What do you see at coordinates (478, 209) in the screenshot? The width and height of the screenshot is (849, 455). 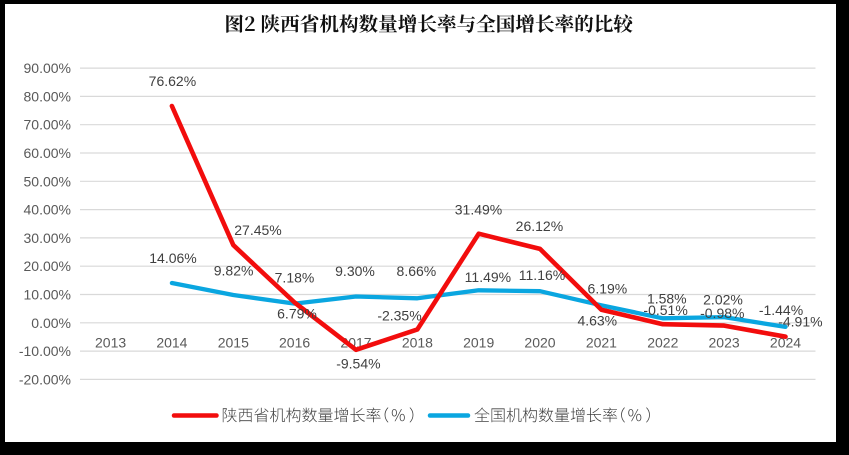 I see `svg-text: 31.49%` at bounding box center [478, 209].